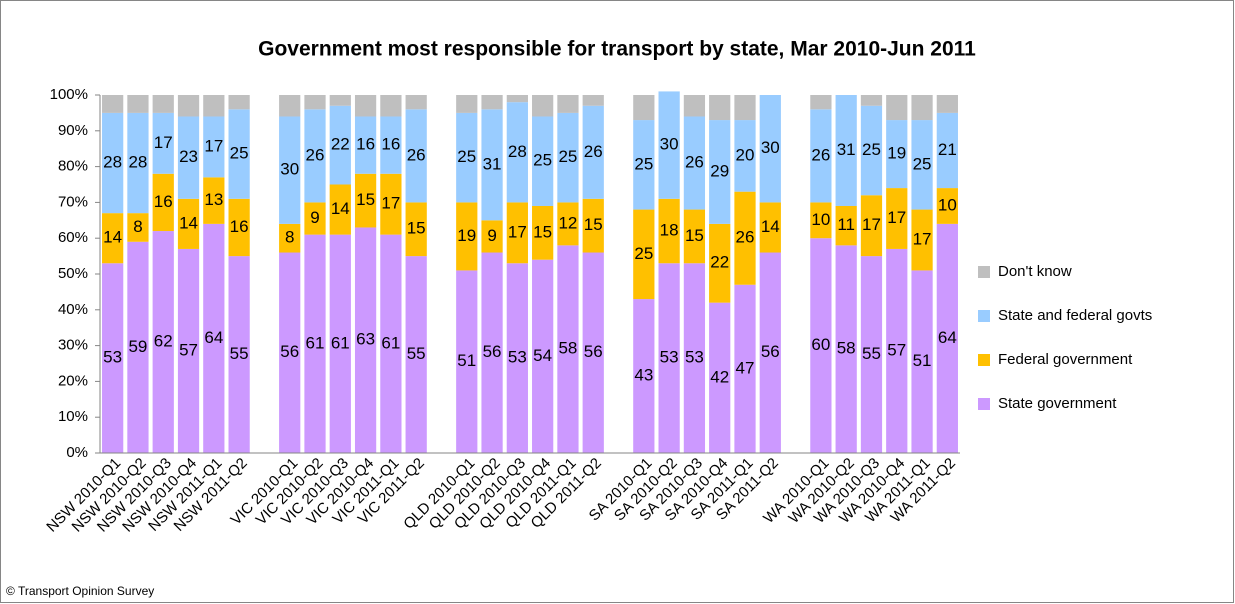 The width and height of the screenshot is (1235, 604). Describe the element at coordinates (896, 349) in the screenshot. I see `data-label: 57` at that location.